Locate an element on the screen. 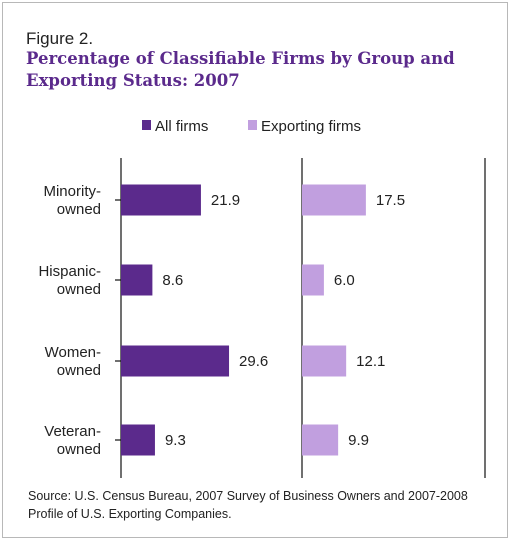 The width and height of the screenshot is (512, 542). legend-label-all-firms: All firms is located at coordinates (181, 126).